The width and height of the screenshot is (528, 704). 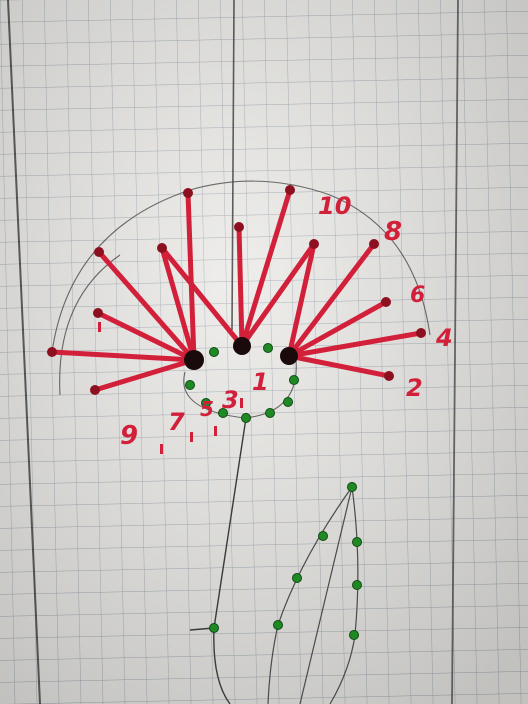 I want to click on label-3: 3, so click(x=230, y=400).